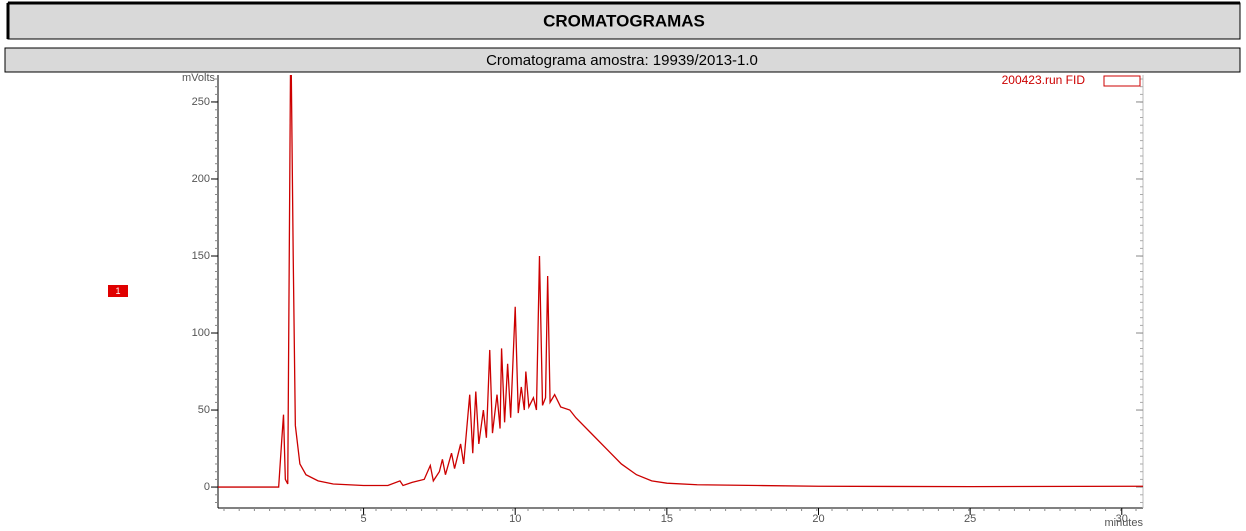  What do you see at coordinates (970, 519) in the screenshot?
I see `x-tick-label: 25` at bounding box center [970, 519].